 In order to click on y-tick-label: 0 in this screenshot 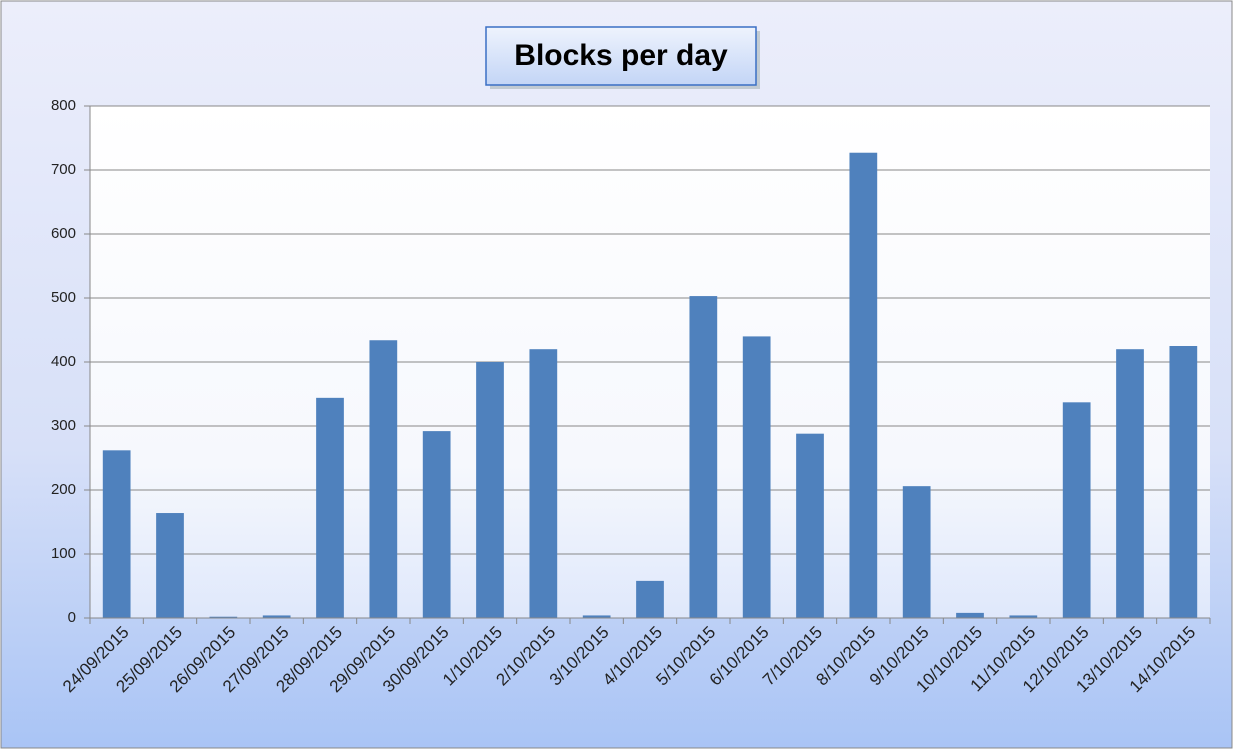, I will do `click(72, 617)`.